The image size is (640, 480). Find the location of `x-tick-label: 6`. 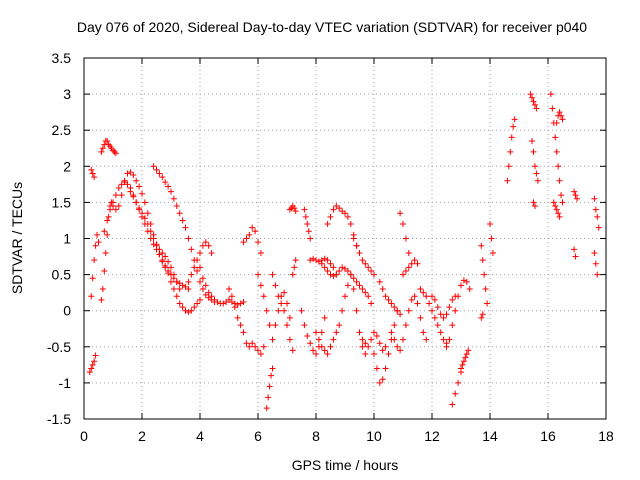

x-tick-label: 6 is located at coordinates (258, 436).